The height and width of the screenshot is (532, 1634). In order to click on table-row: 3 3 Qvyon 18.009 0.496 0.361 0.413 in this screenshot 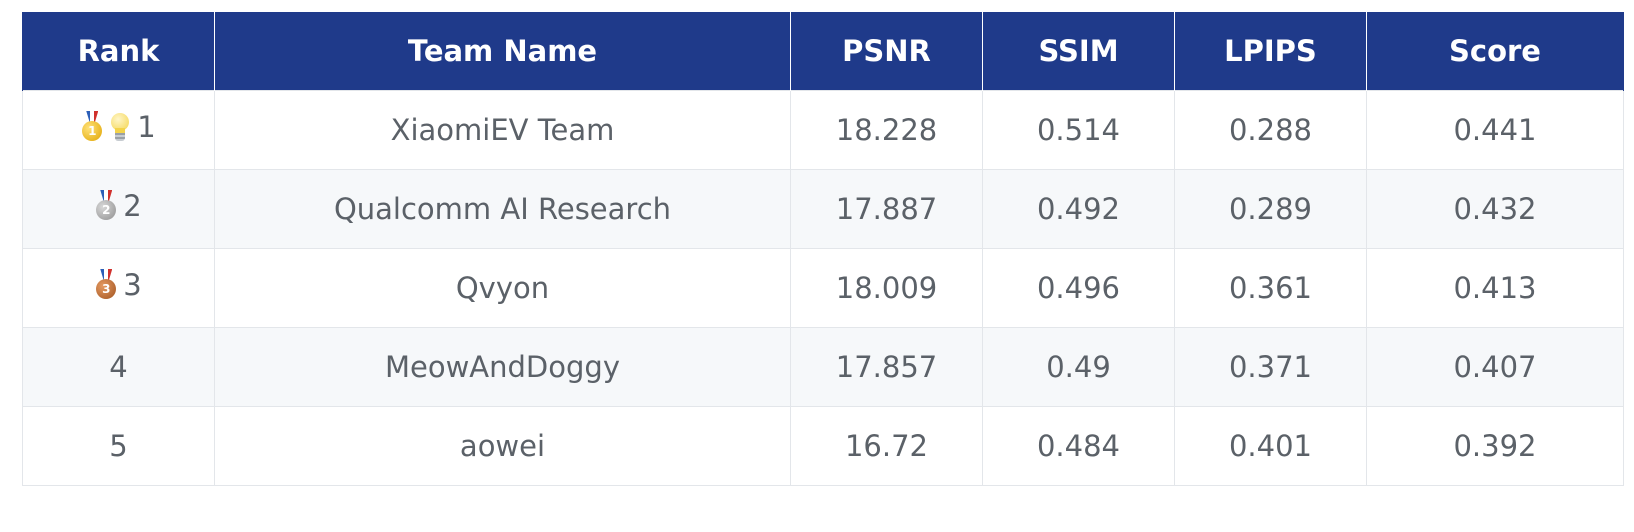, I will do `click(823, 288)`.